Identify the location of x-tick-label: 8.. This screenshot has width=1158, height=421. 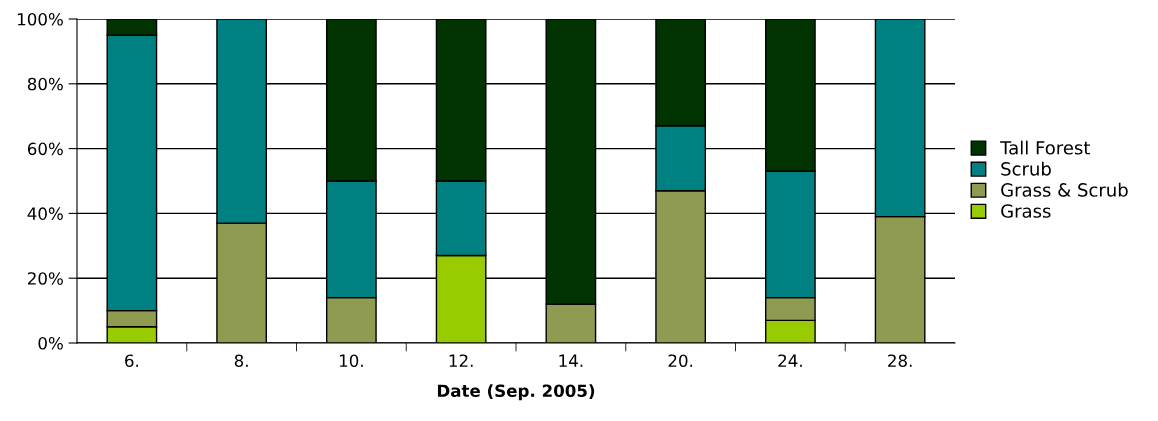
(241, 361).